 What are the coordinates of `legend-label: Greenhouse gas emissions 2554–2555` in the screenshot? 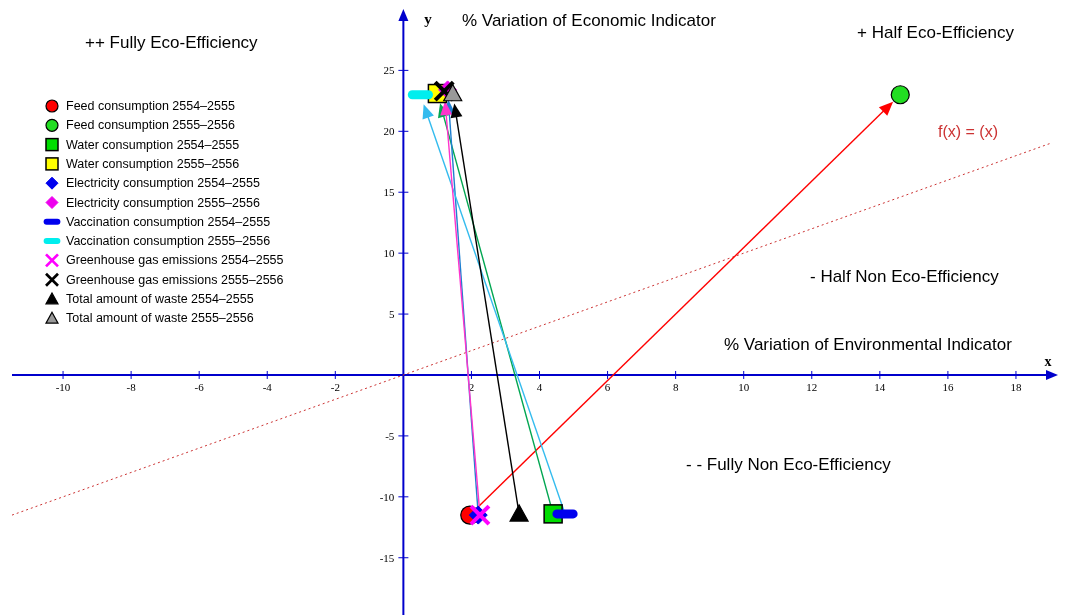 It's located at (175, 260).